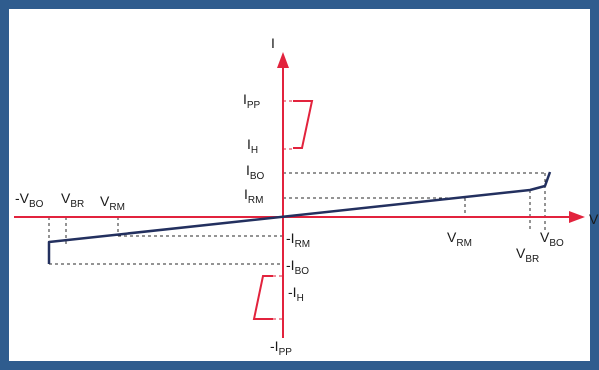 The width and height of the screenshot is (599, 370). I want to click on label-neg-vrm: VRM, so click(112, 203).